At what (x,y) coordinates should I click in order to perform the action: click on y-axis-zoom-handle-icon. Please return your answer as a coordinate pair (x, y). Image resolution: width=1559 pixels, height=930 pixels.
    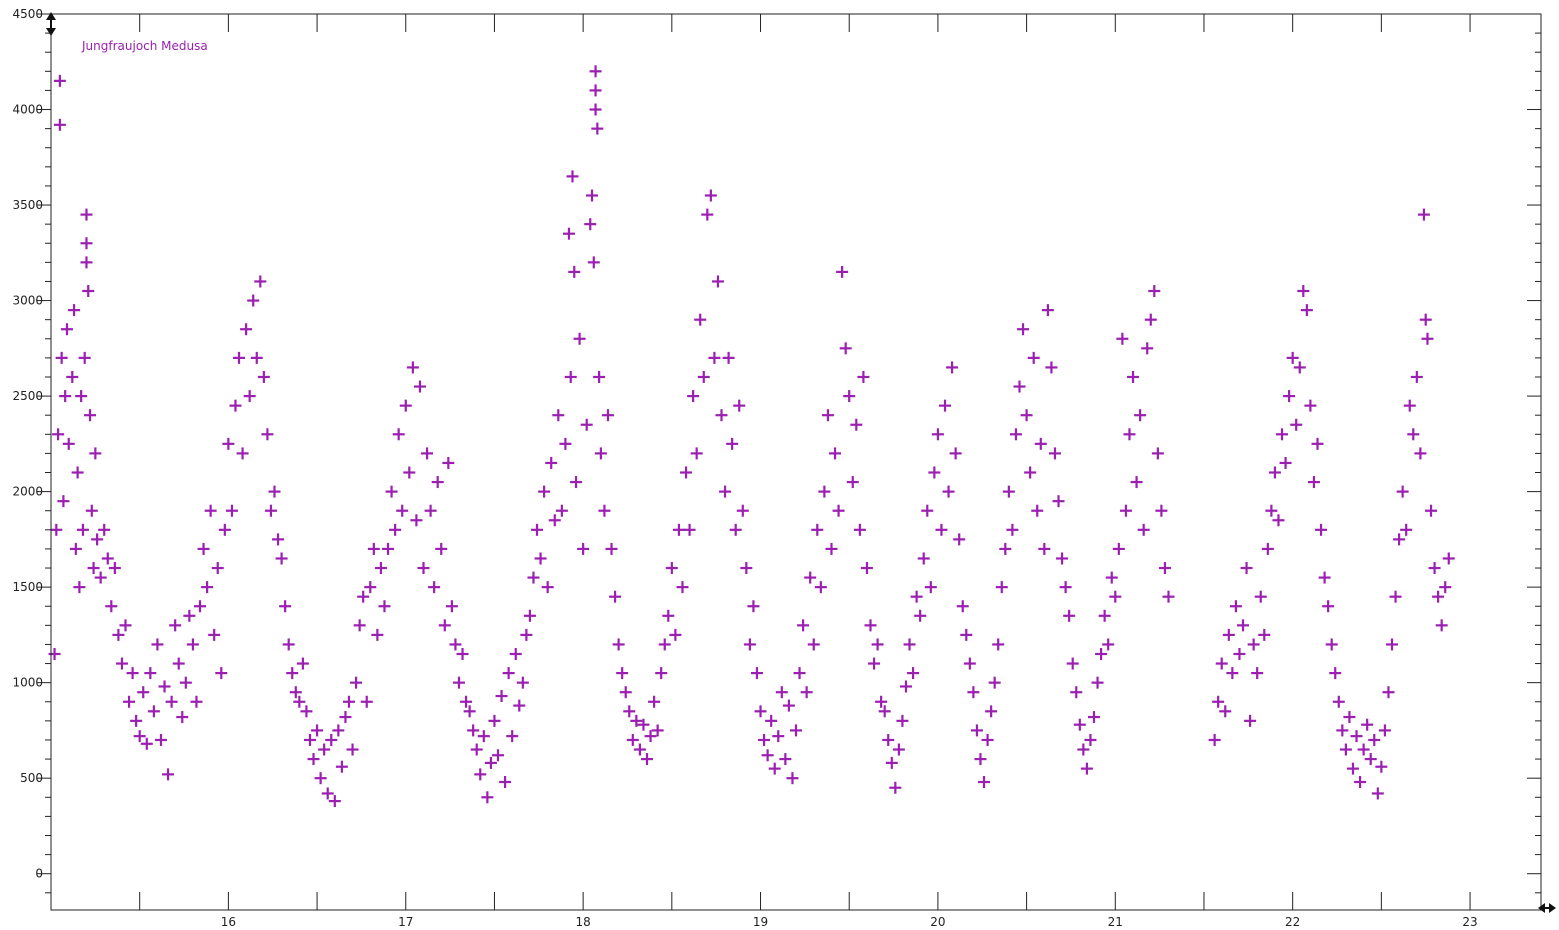
    Looking at the image, I should click on (51, 24).